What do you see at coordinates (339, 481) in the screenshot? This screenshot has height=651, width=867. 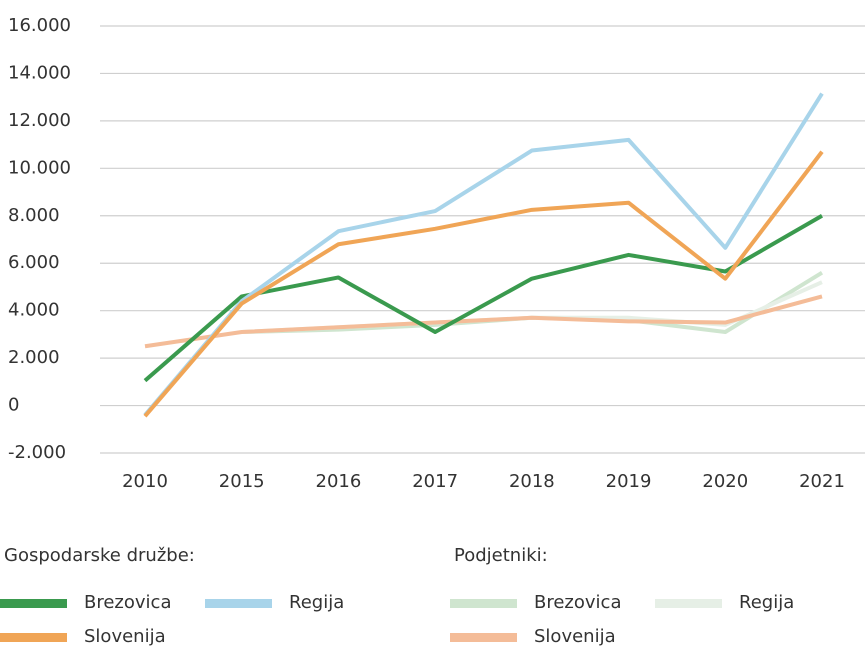 I see `x-tick-label: 2016` at bounding box center [339, 481].